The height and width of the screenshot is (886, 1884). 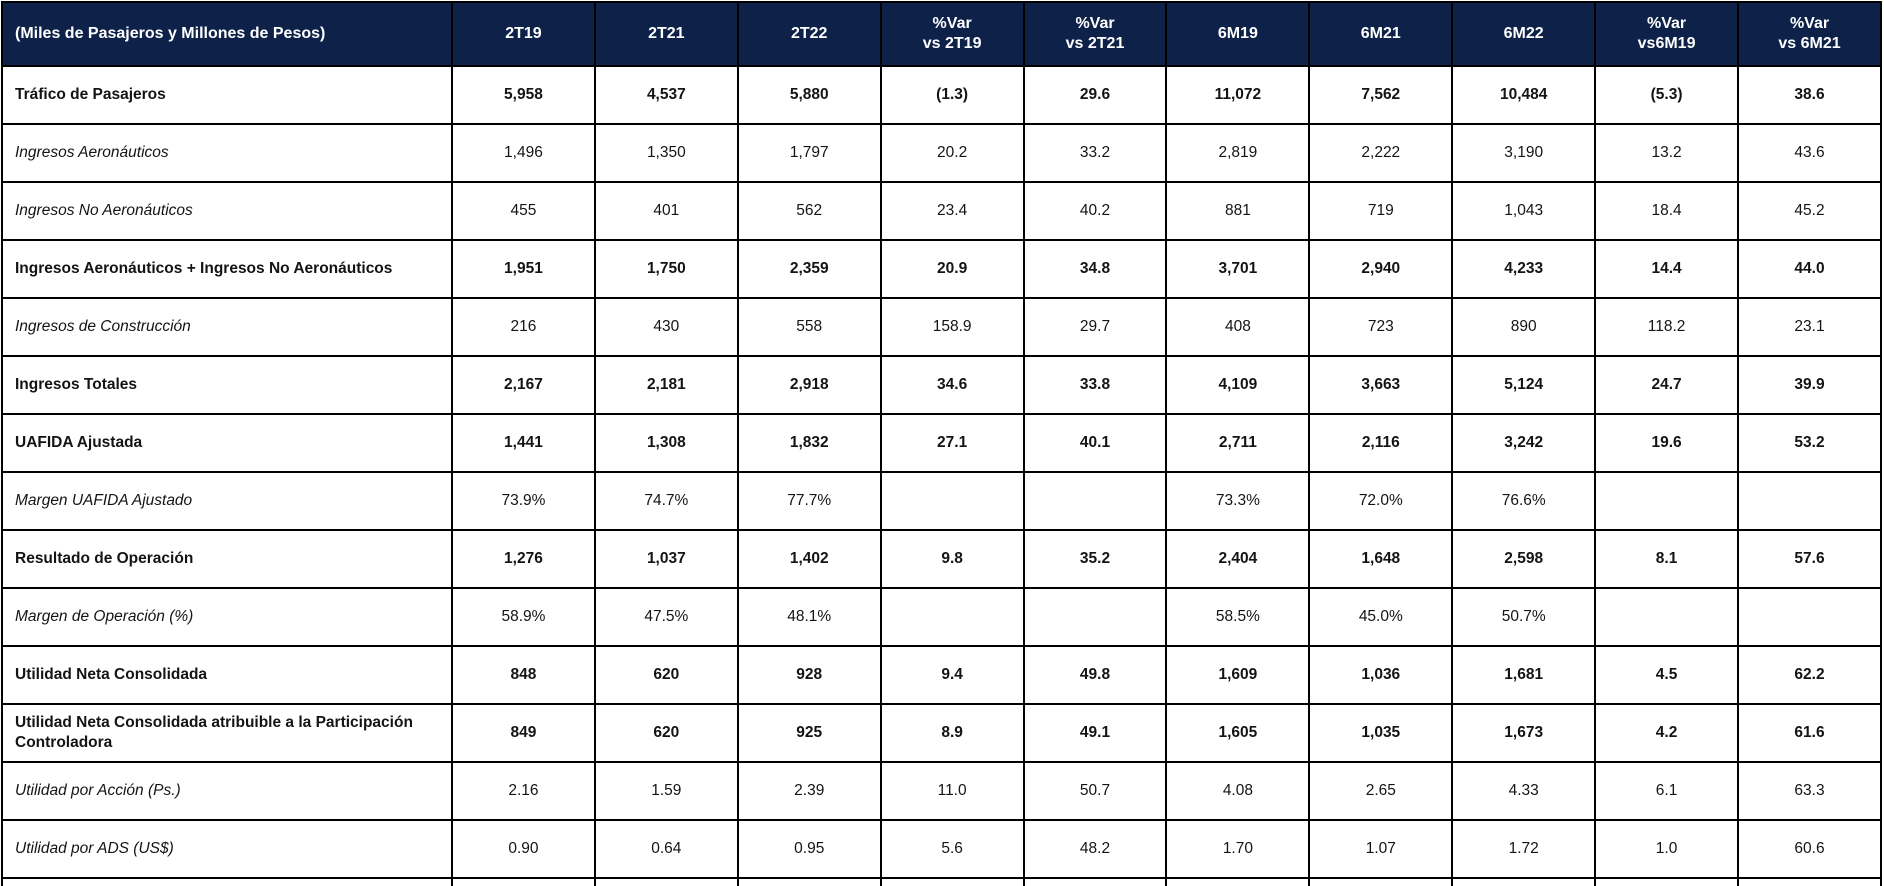 I want to click on cell: 4,537, so click(x=666, y=95).